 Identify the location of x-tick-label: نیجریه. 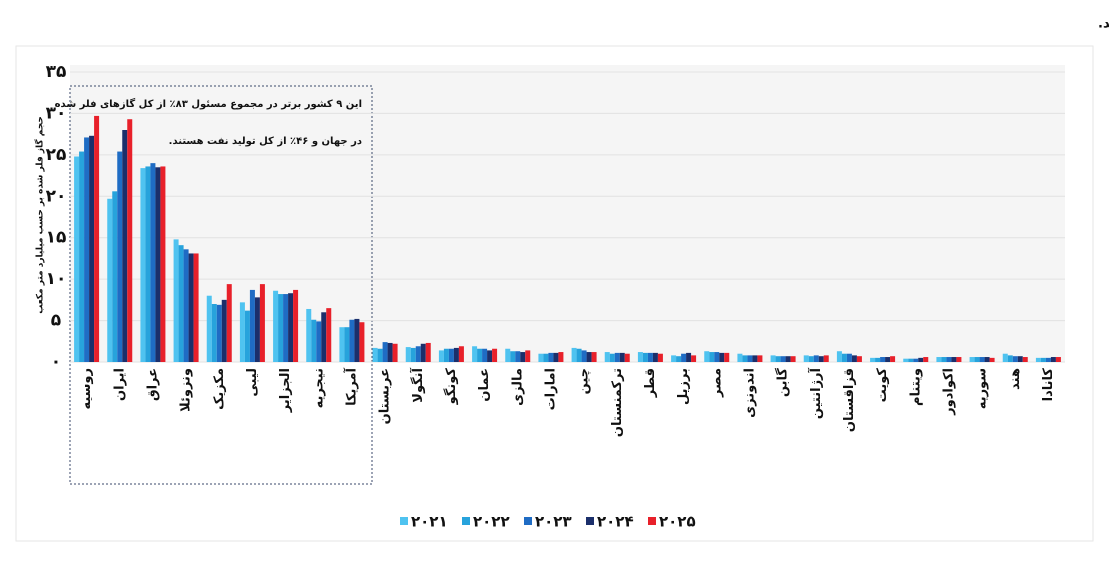
(318, 388).